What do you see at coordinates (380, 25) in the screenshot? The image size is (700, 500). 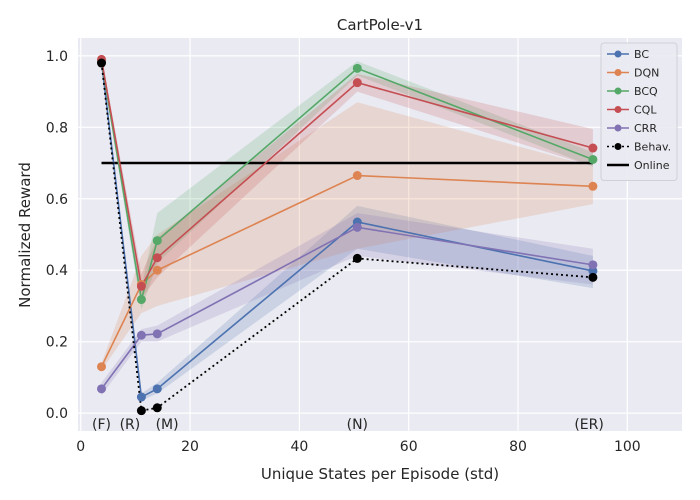 I see `chart-title: CartPole-v1` at bounding box center [380, 25].